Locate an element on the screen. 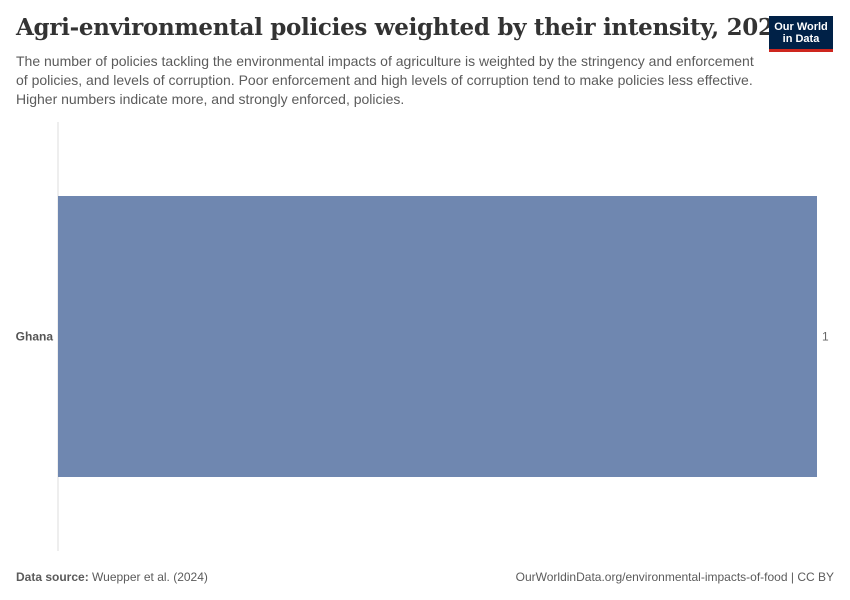 The height and width of the screenshot is (600, 850). category-label: Ghana is located at coordinates (35, 337).